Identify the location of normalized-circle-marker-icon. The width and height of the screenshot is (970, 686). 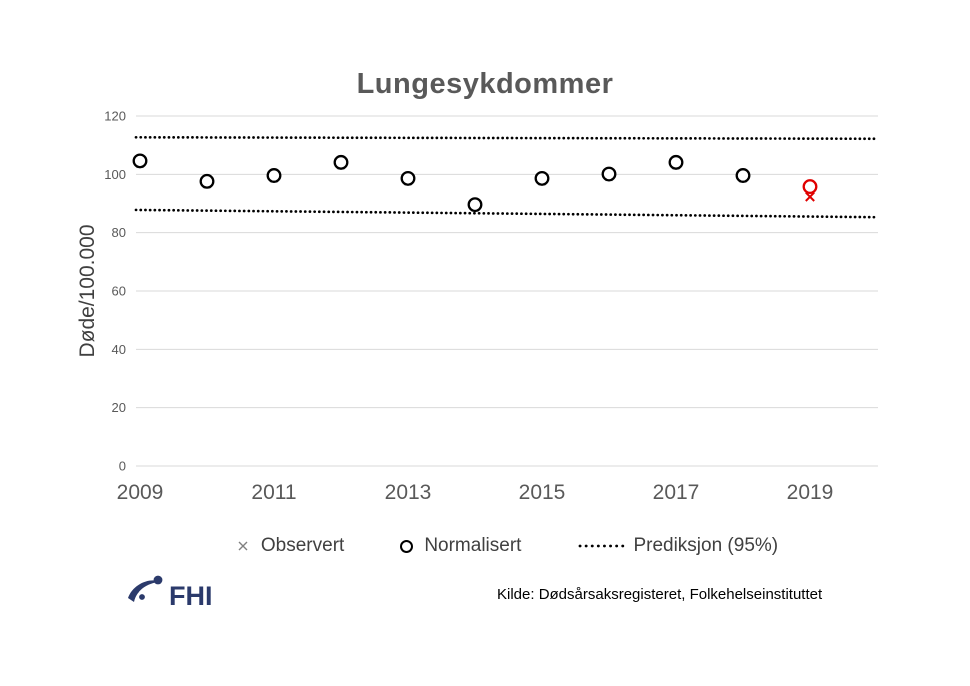
(407, 546).